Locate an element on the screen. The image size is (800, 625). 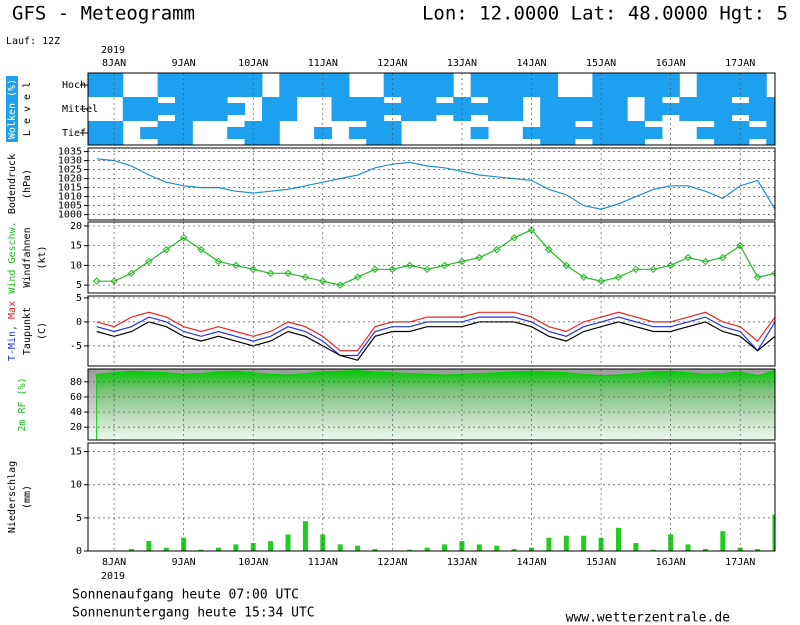
level-label: Hoch is located at coordinates (74, 85).